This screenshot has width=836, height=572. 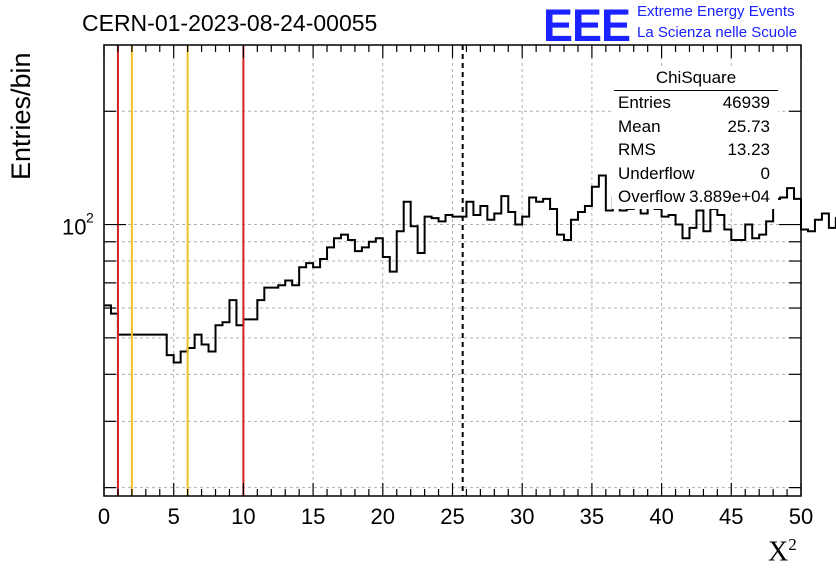 I want to click on x-axis-label-symbol: X, so click(x=778, y=552).